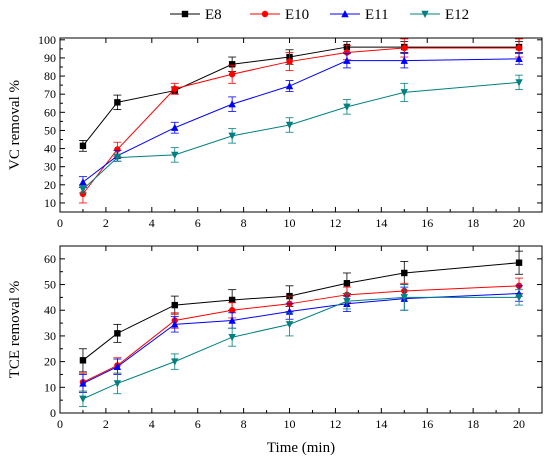 The image size is (550, 470). Describe the element at coordinates (457, 15) in the screenshot. I see `legend-label: E12` at that location.